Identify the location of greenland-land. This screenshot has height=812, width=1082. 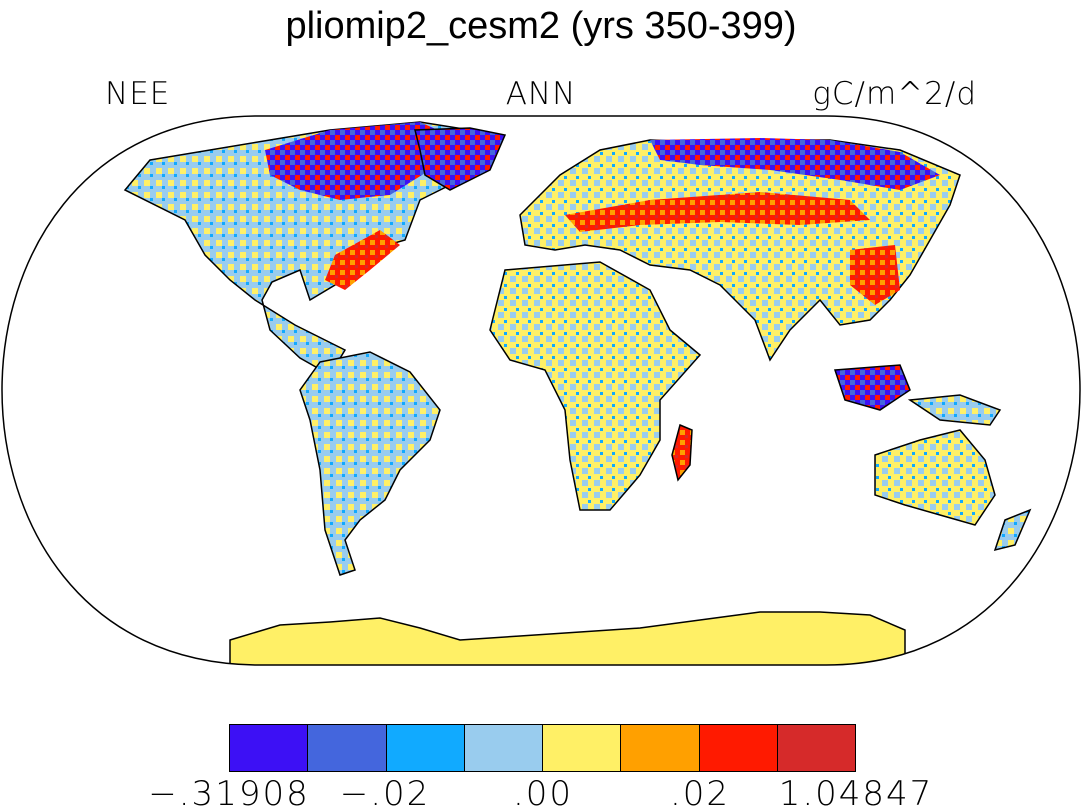
(460, 159).